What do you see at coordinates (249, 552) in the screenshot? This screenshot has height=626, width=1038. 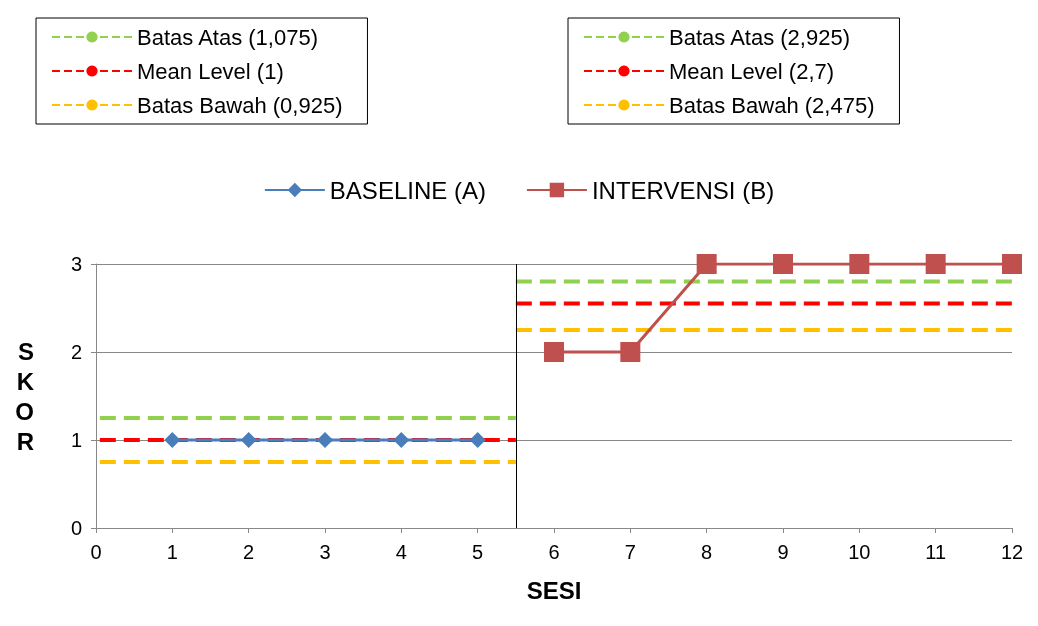 I see `x-tick-label: 2` at bounding box center [249, 552].